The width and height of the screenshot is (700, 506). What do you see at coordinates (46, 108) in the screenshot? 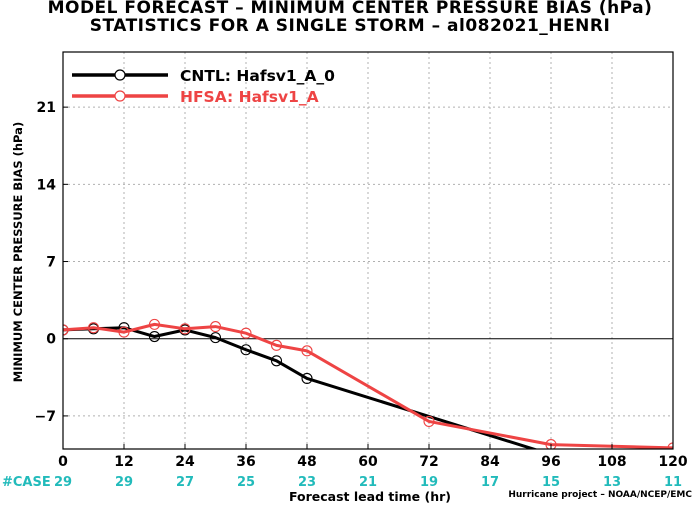
I see `y-tick-label: 21` at bounding box center [46, 108].